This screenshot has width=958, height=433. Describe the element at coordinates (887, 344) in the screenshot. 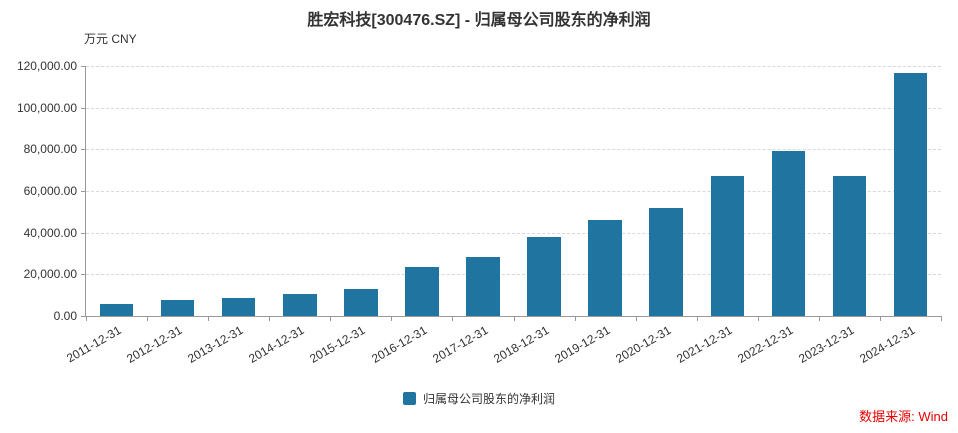

I see `x-tick-label: 2024-12-31` at that location.